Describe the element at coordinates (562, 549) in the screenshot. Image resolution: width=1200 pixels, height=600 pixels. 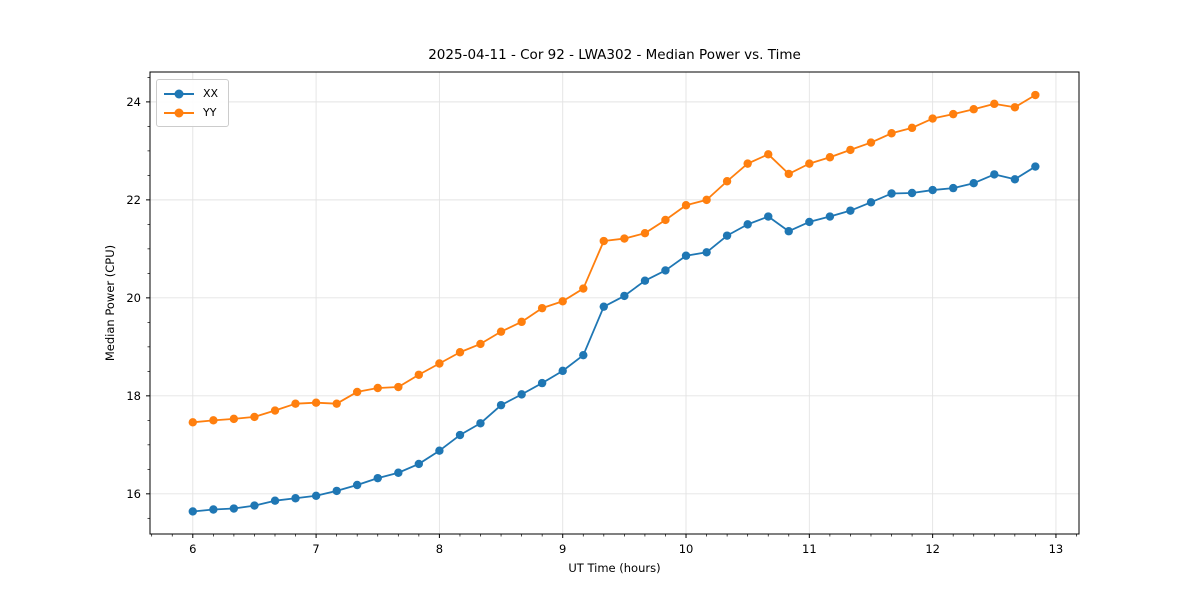
I see `x-tick-label: 9` at that location.